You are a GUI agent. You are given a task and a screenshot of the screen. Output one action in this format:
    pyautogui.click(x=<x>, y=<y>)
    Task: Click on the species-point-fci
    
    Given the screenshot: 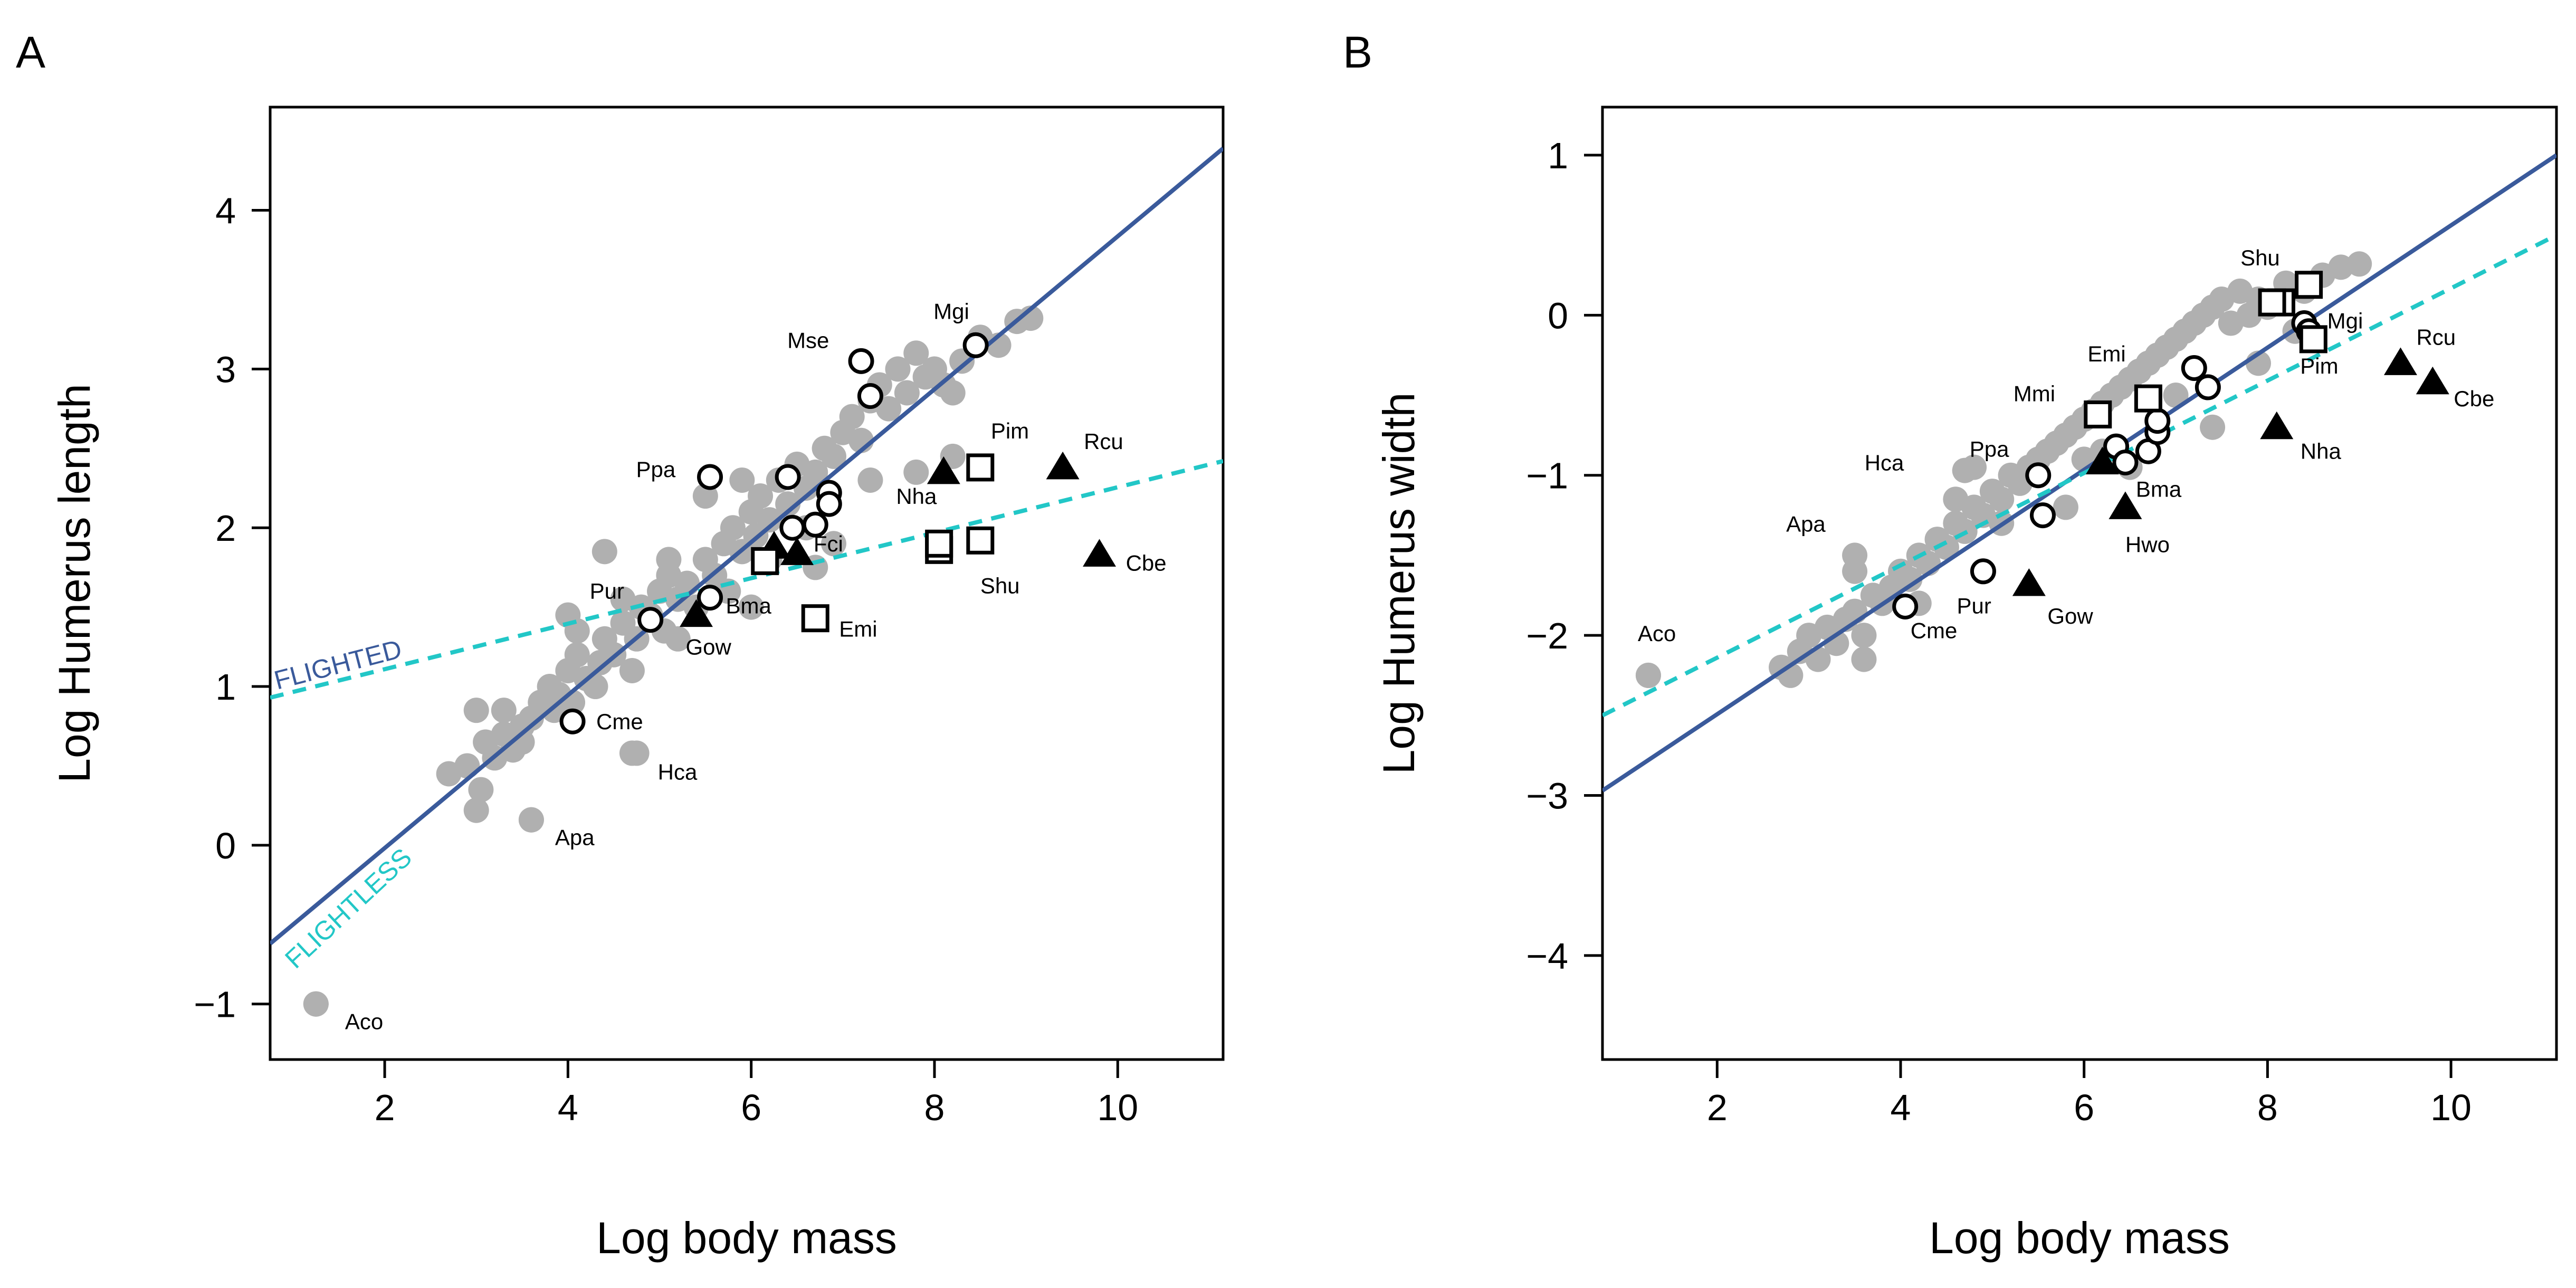 What is the action you would take?
    pyautogui.click(x=792, y=527)
    